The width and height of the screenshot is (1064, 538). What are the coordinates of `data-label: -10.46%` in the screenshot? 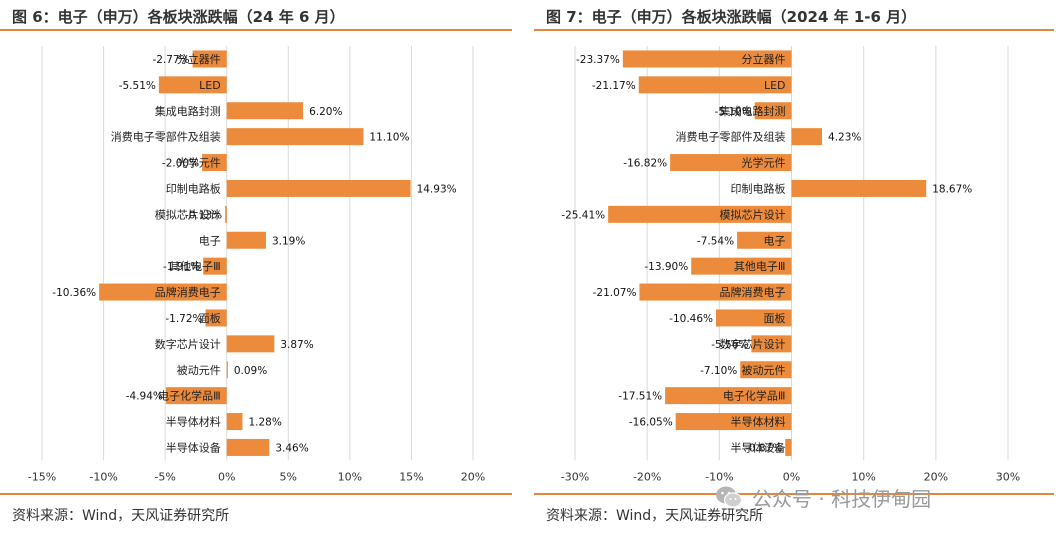 It's located at (691, 319).